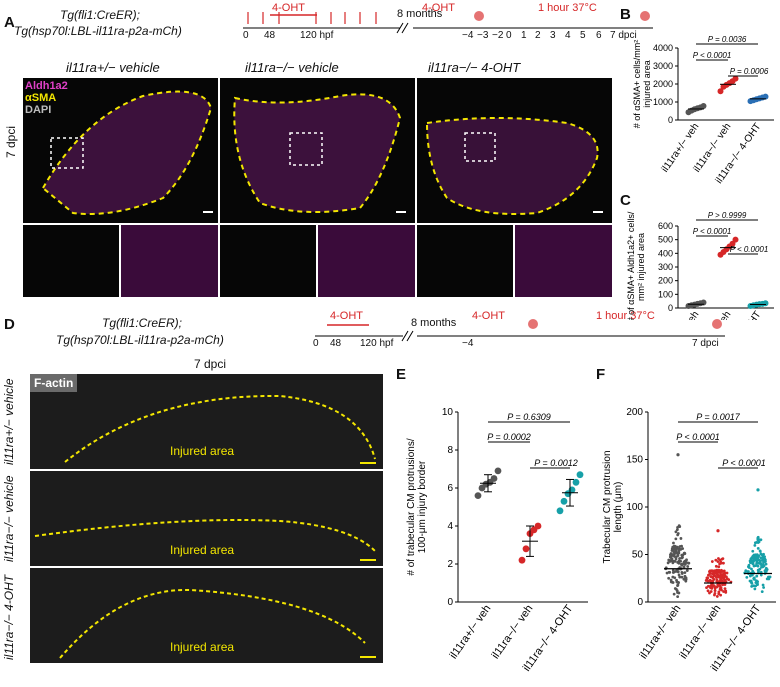 This screenshot has height=687, width=780. Describe the element at coordinates (120, 150) in the screenshot. I see `micrograph-a1: Aldh1a2 αSMA DAPI` at that location.